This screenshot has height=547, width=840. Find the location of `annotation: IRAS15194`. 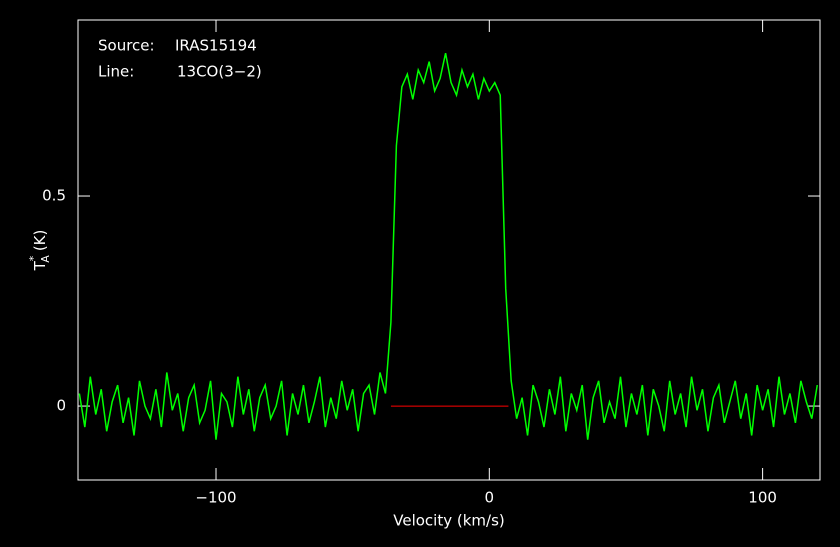

annotation: IRAS15194 is located at coordinates (216, 46).